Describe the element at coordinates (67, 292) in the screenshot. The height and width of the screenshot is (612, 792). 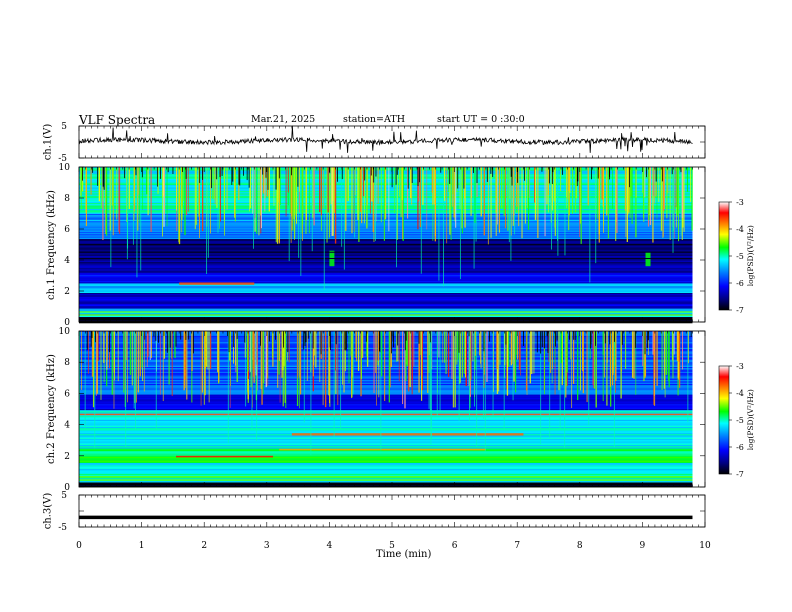
I see `y-tick-label: 2` at that location.